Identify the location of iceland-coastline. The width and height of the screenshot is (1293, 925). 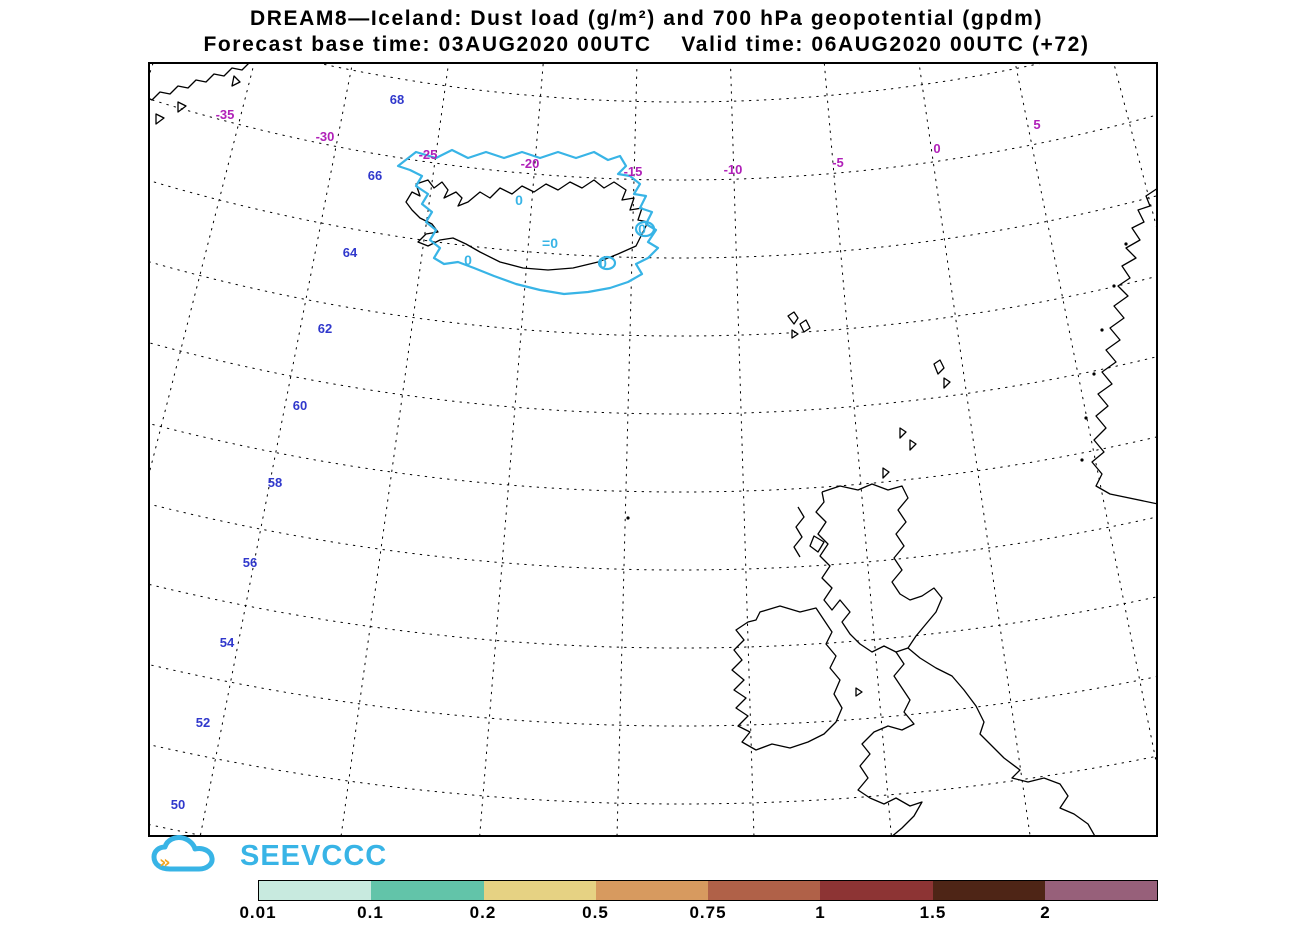
(527, 225).